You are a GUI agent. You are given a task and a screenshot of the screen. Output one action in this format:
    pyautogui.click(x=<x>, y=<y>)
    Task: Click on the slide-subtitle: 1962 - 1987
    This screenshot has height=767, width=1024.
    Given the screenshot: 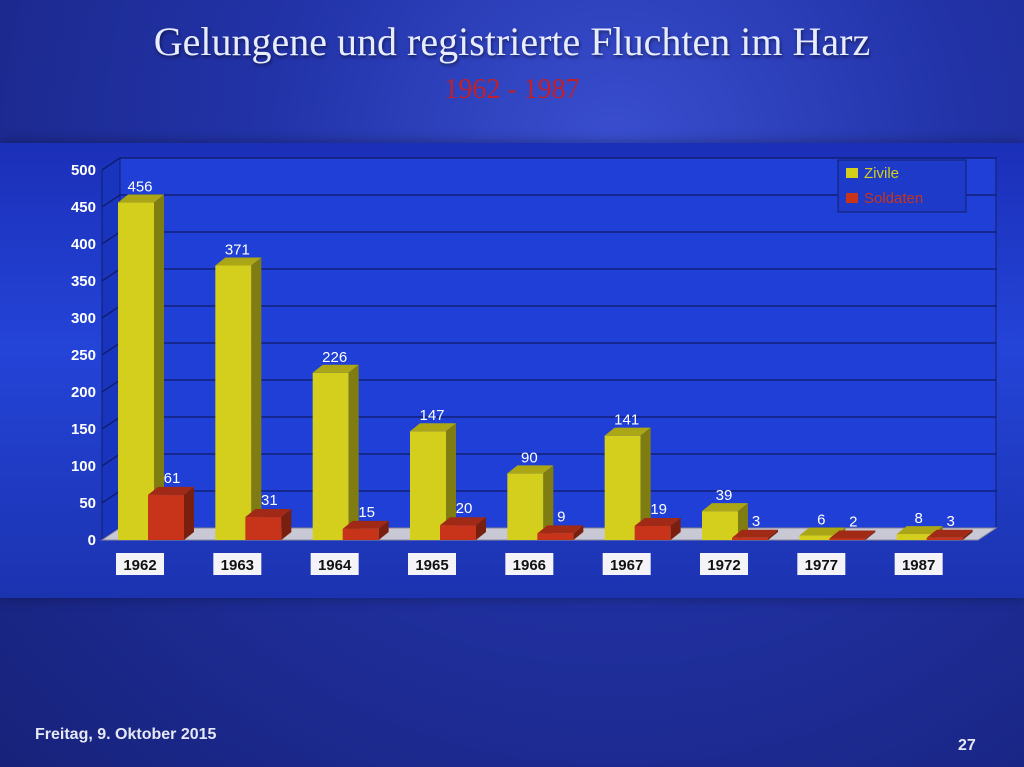 What is the action you would take?
    pyautogui.click(x=512, y=89)
    